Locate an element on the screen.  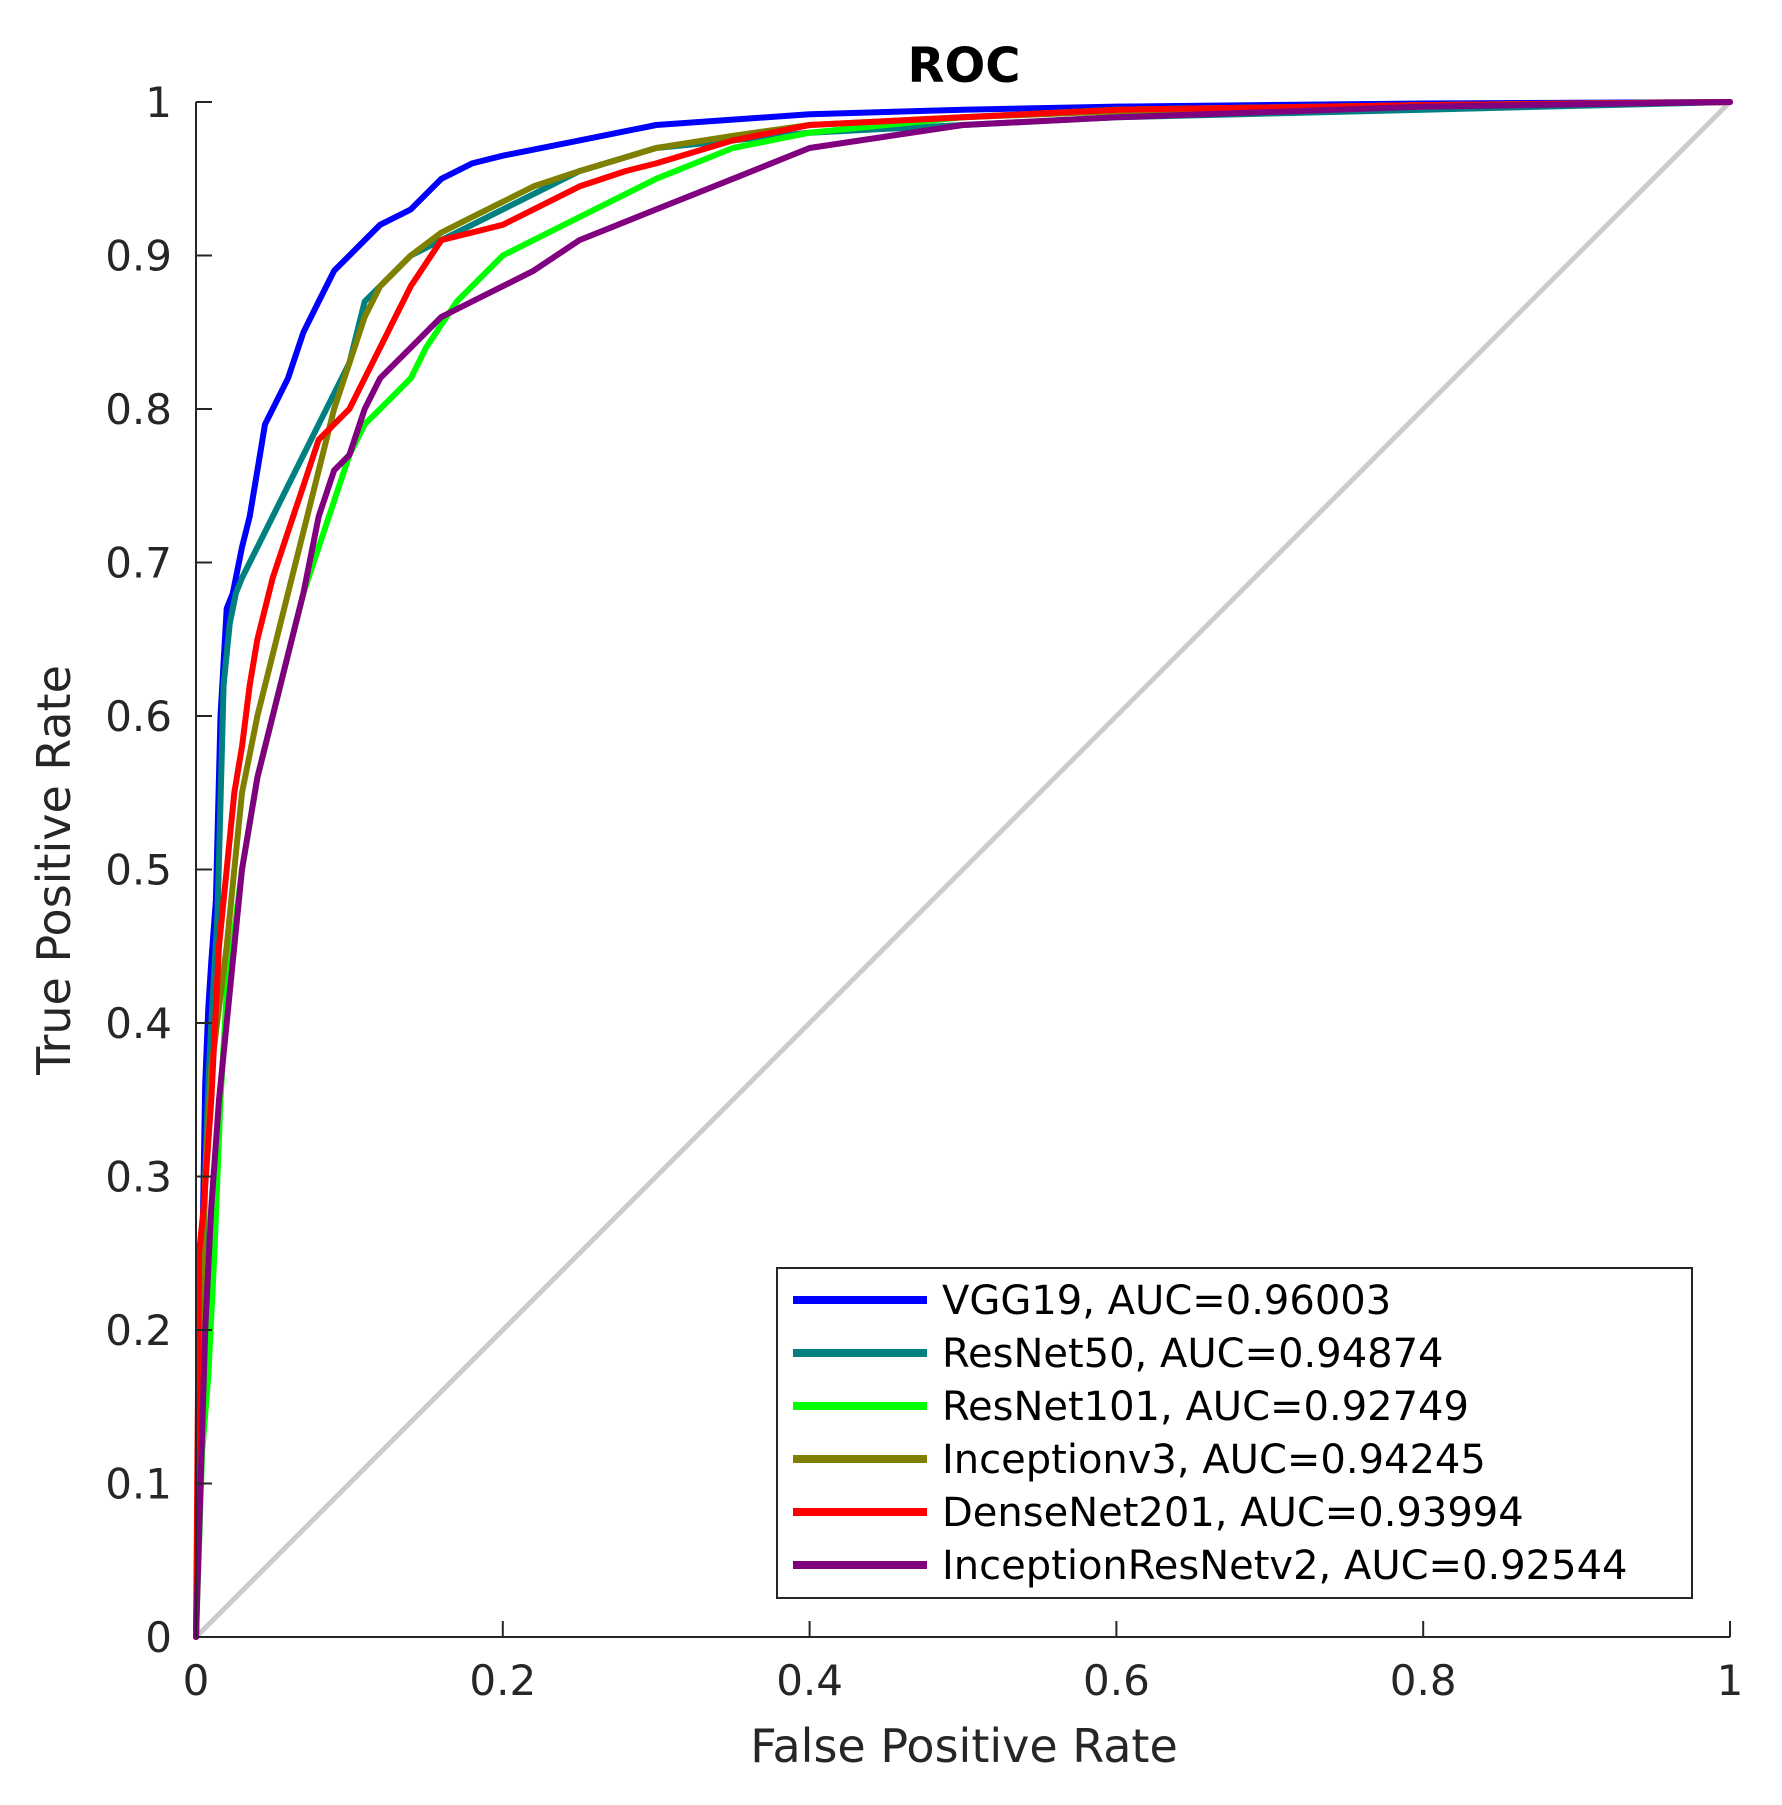
x-tick-label: 0.6 is located at coordinates (1116, 1680).